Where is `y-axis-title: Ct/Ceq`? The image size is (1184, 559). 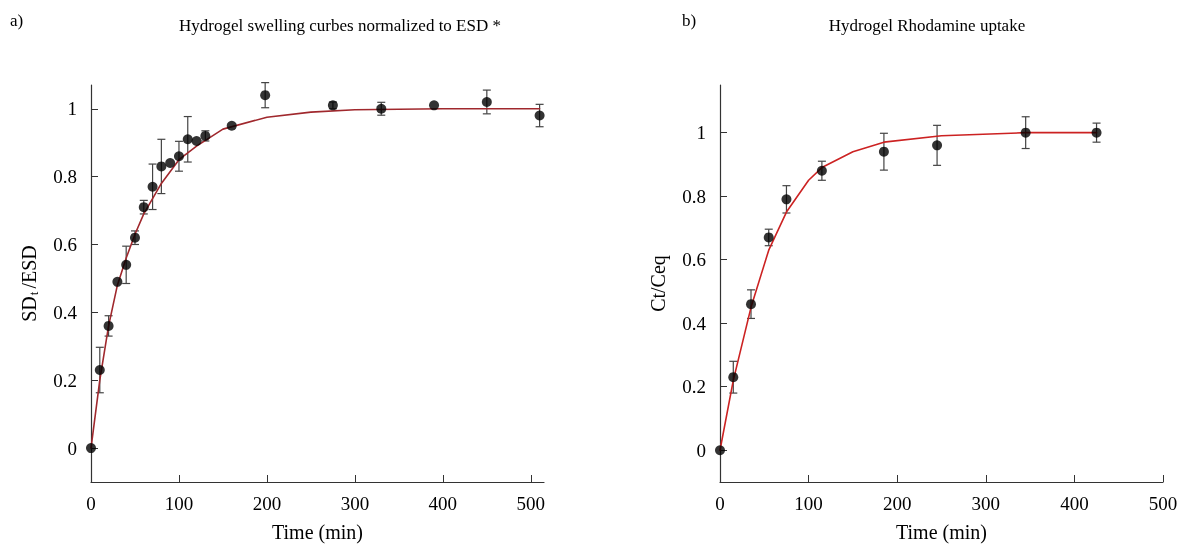 y-axis-title: Ct/Ceq is located at coordinates (658, 283).